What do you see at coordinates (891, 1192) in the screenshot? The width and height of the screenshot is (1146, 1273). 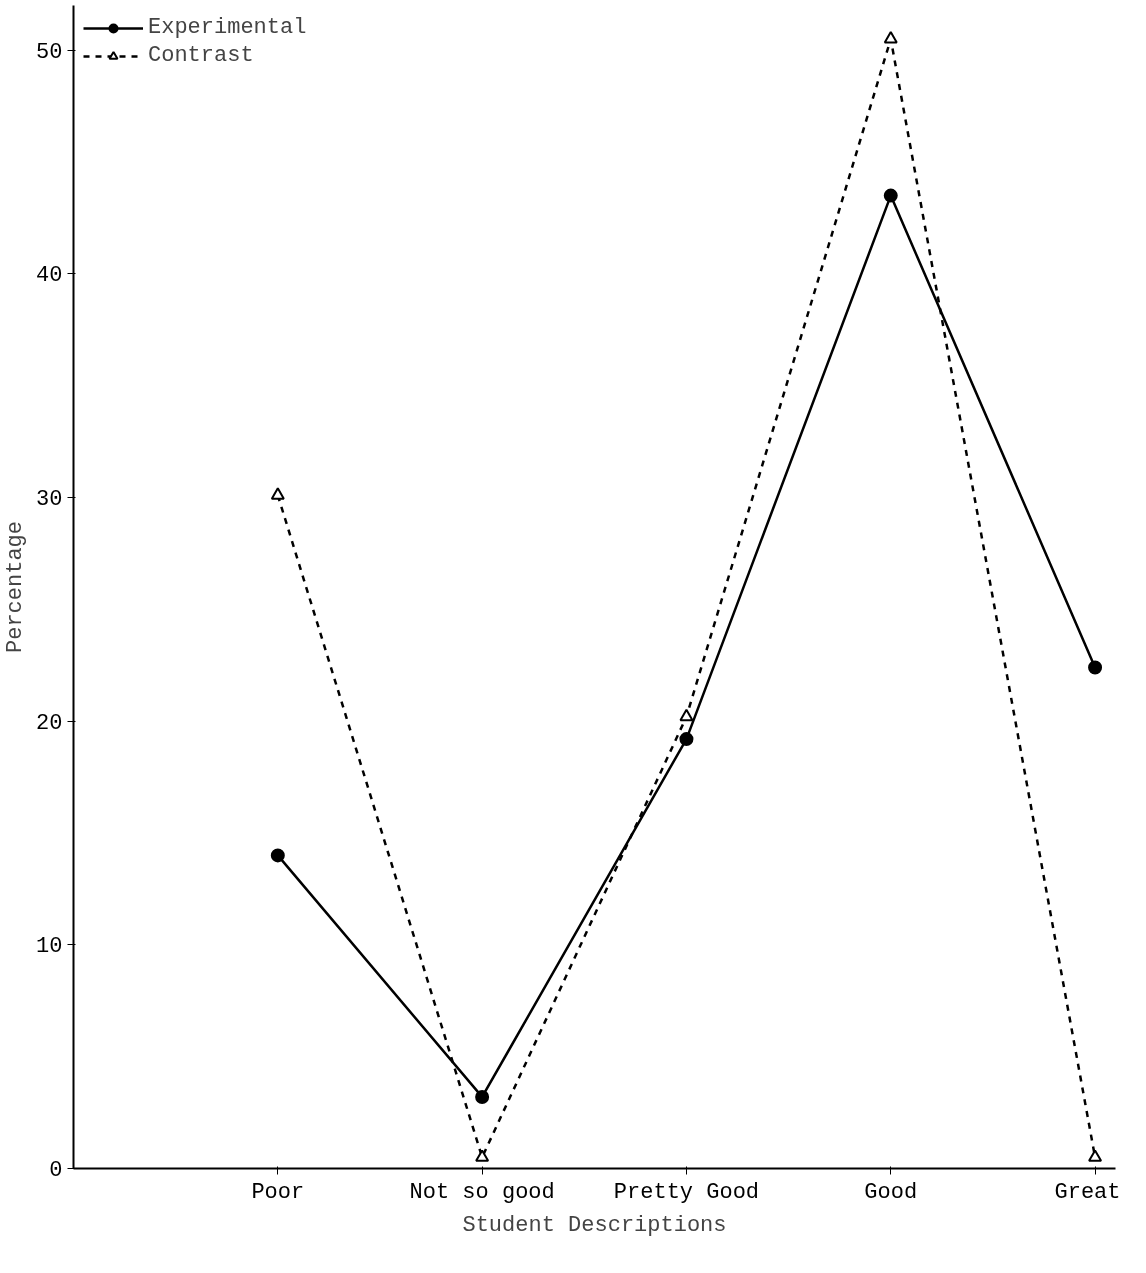 I see `x-tick-label: Good` at bounding box center [891, 1192].